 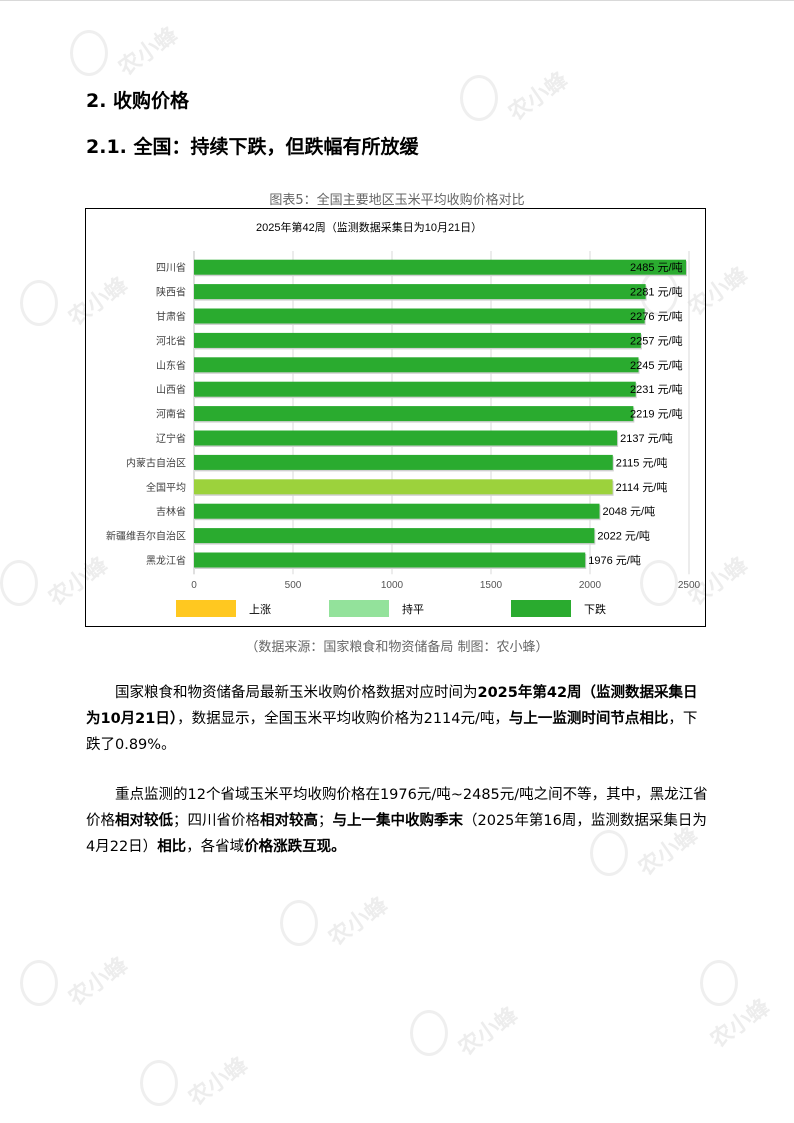 What do you see at coordinates (146, 536) in the screenshot?
I see `category-label: 新疆维吾尔自治区` at bounding box center [146, 536].